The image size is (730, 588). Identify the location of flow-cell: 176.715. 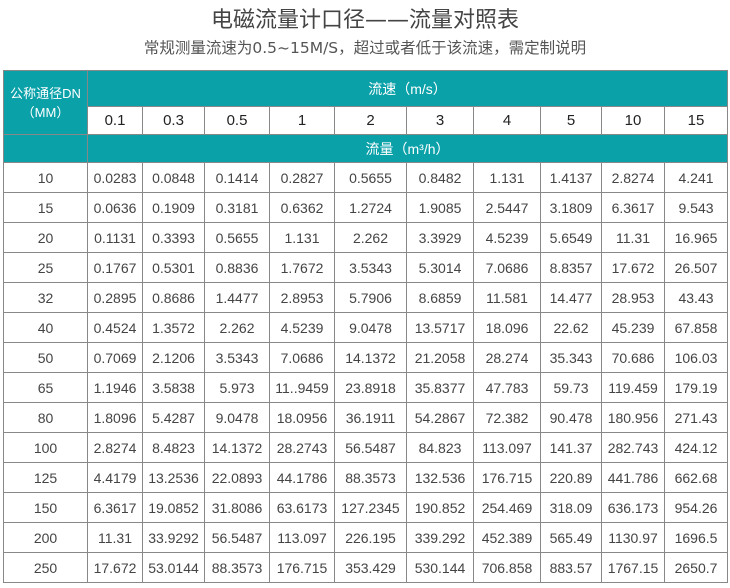
(507, 477).